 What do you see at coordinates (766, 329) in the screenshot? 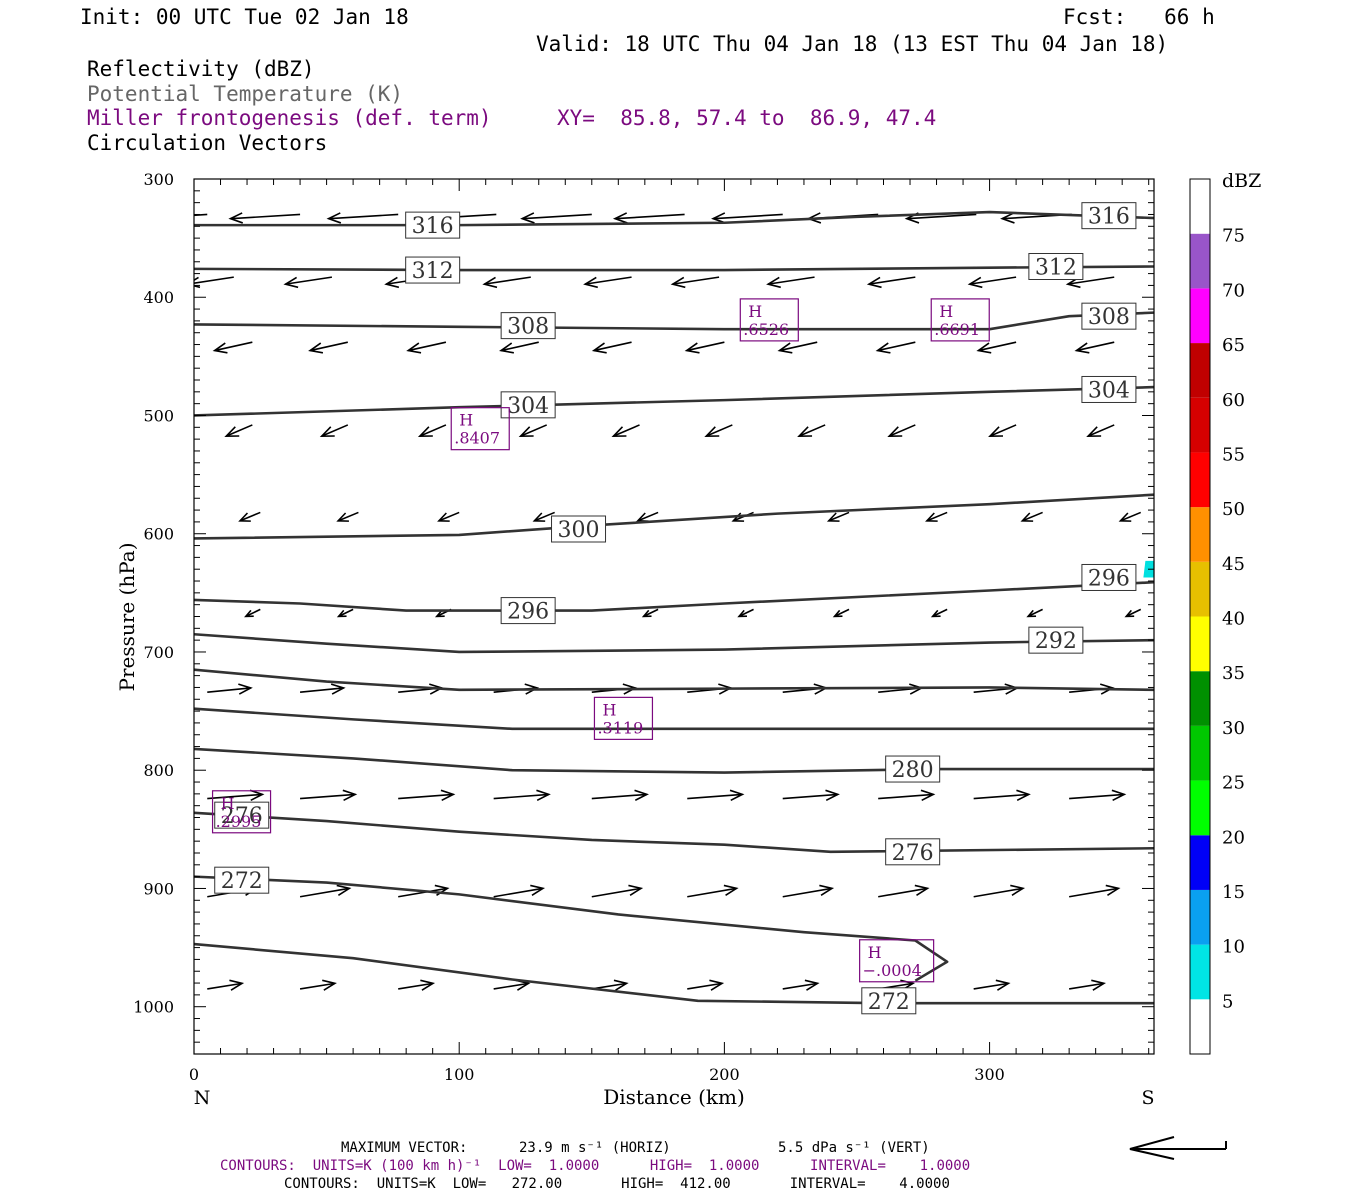
I see `high-value: .6526` at bounding box center [766, 329].